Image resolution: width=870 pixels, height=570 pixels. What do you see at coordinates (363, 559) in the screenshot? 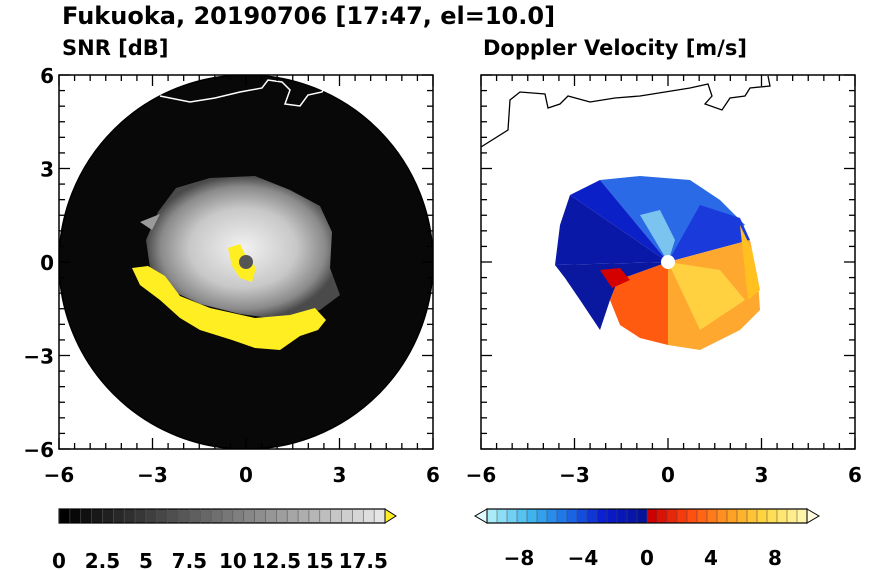
I see `snr-colorbar-tick-label: 17.5` at bounding box center [363, 559].